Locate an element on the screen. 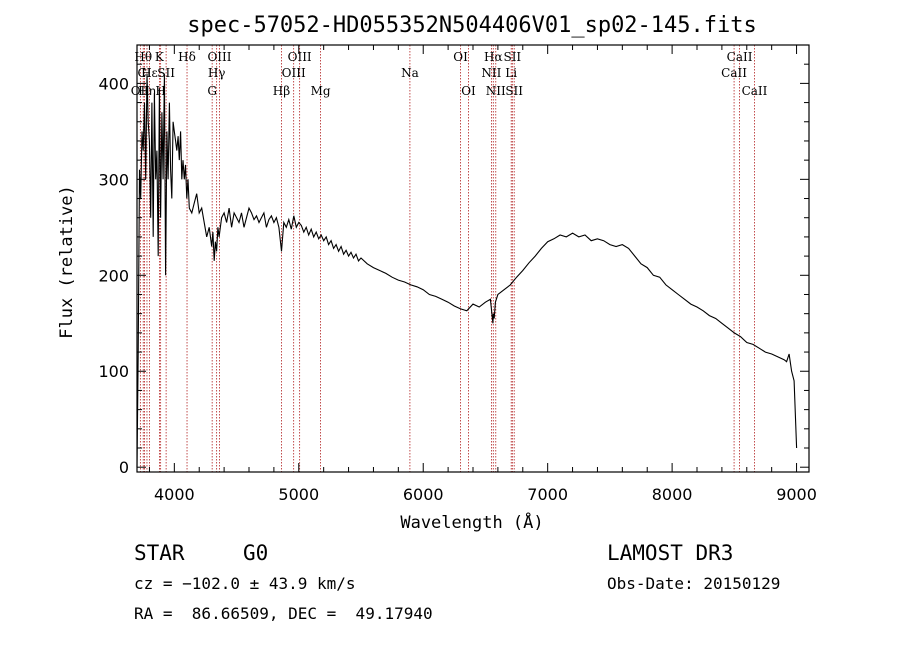  emission-line-label: Hδ is located at coordinates (187, 57).